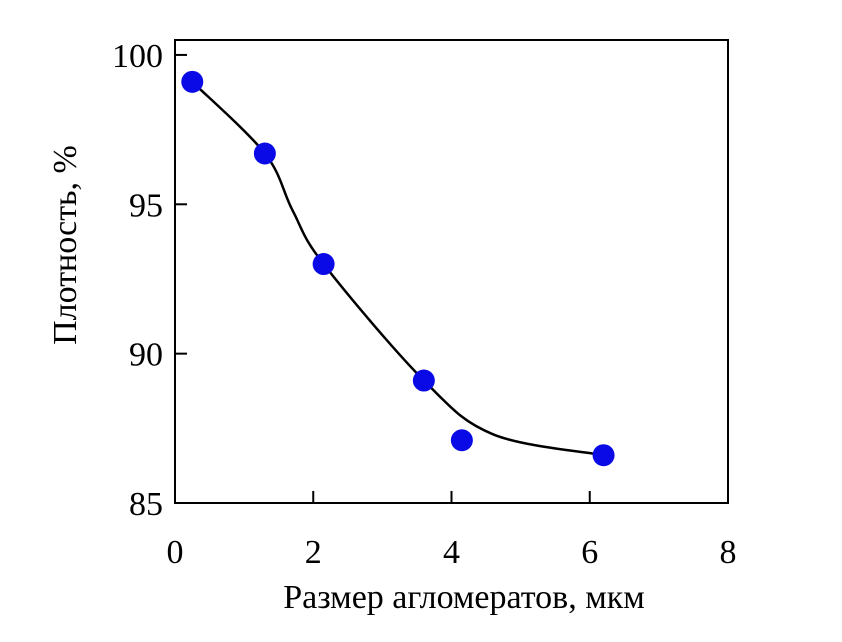 This screenshot has height=642, width=842. Describe the element at coordinates (65, 245) in the screenshot. I see `y-axis-title: Плотность, %` at that location.